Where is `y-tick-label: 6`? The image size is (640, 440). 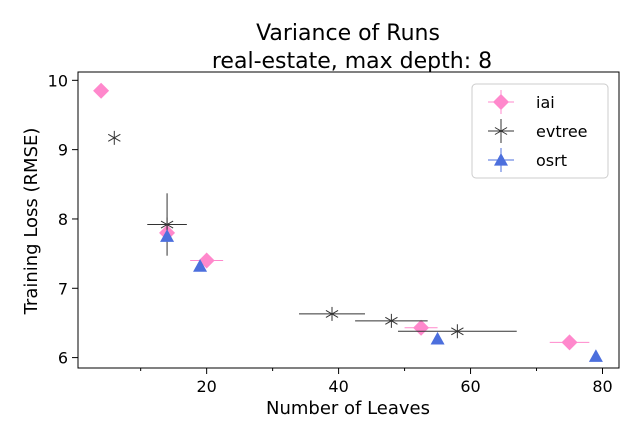 y-tick-label: 6 is located at coordinates (63, 358).